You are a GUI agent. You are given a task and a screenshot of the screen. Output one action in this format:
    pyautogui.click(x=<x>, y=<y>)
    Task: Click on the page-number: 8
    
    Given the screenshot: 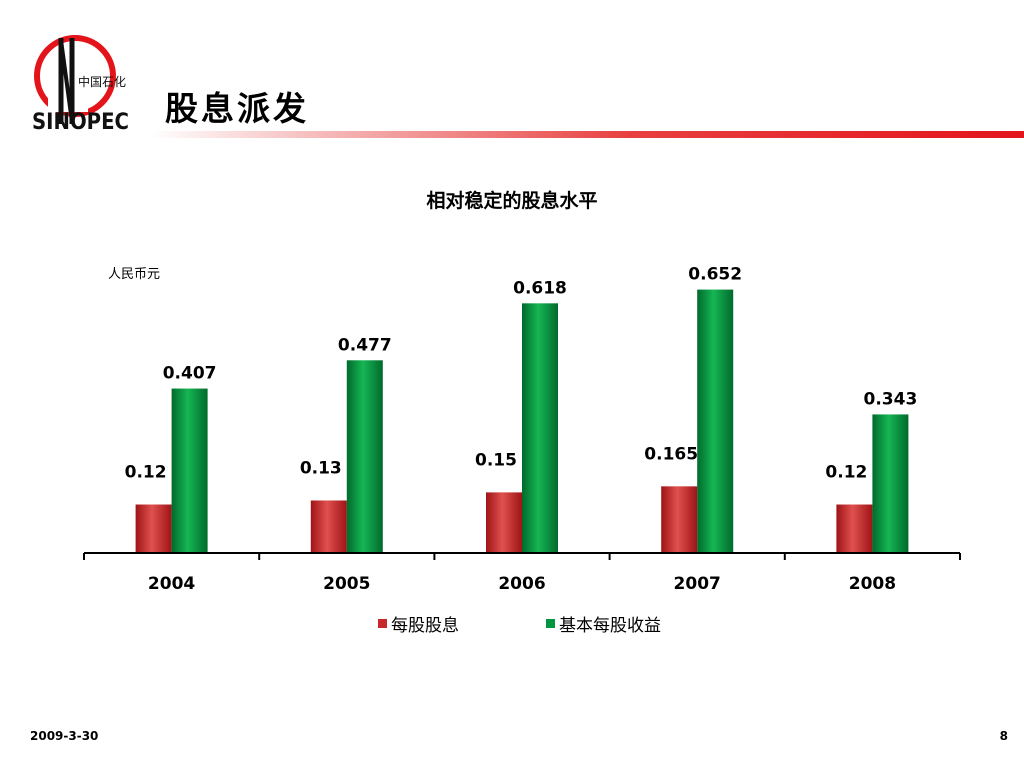 What is the action you would take?
    pyautogui.click(x=1003, y=736)
    